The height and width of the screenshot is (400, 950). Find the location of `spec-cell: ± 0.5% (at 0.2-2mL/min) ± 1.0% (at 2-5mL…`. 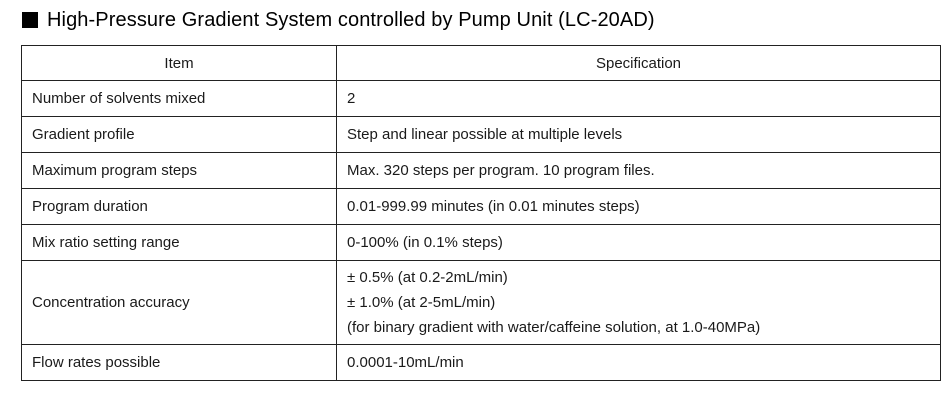

spec-cell: ± 0.5% (at 0.2-2mL/min) ± 1.0% (at 2-5mL… is located at coordinates (638, 302).